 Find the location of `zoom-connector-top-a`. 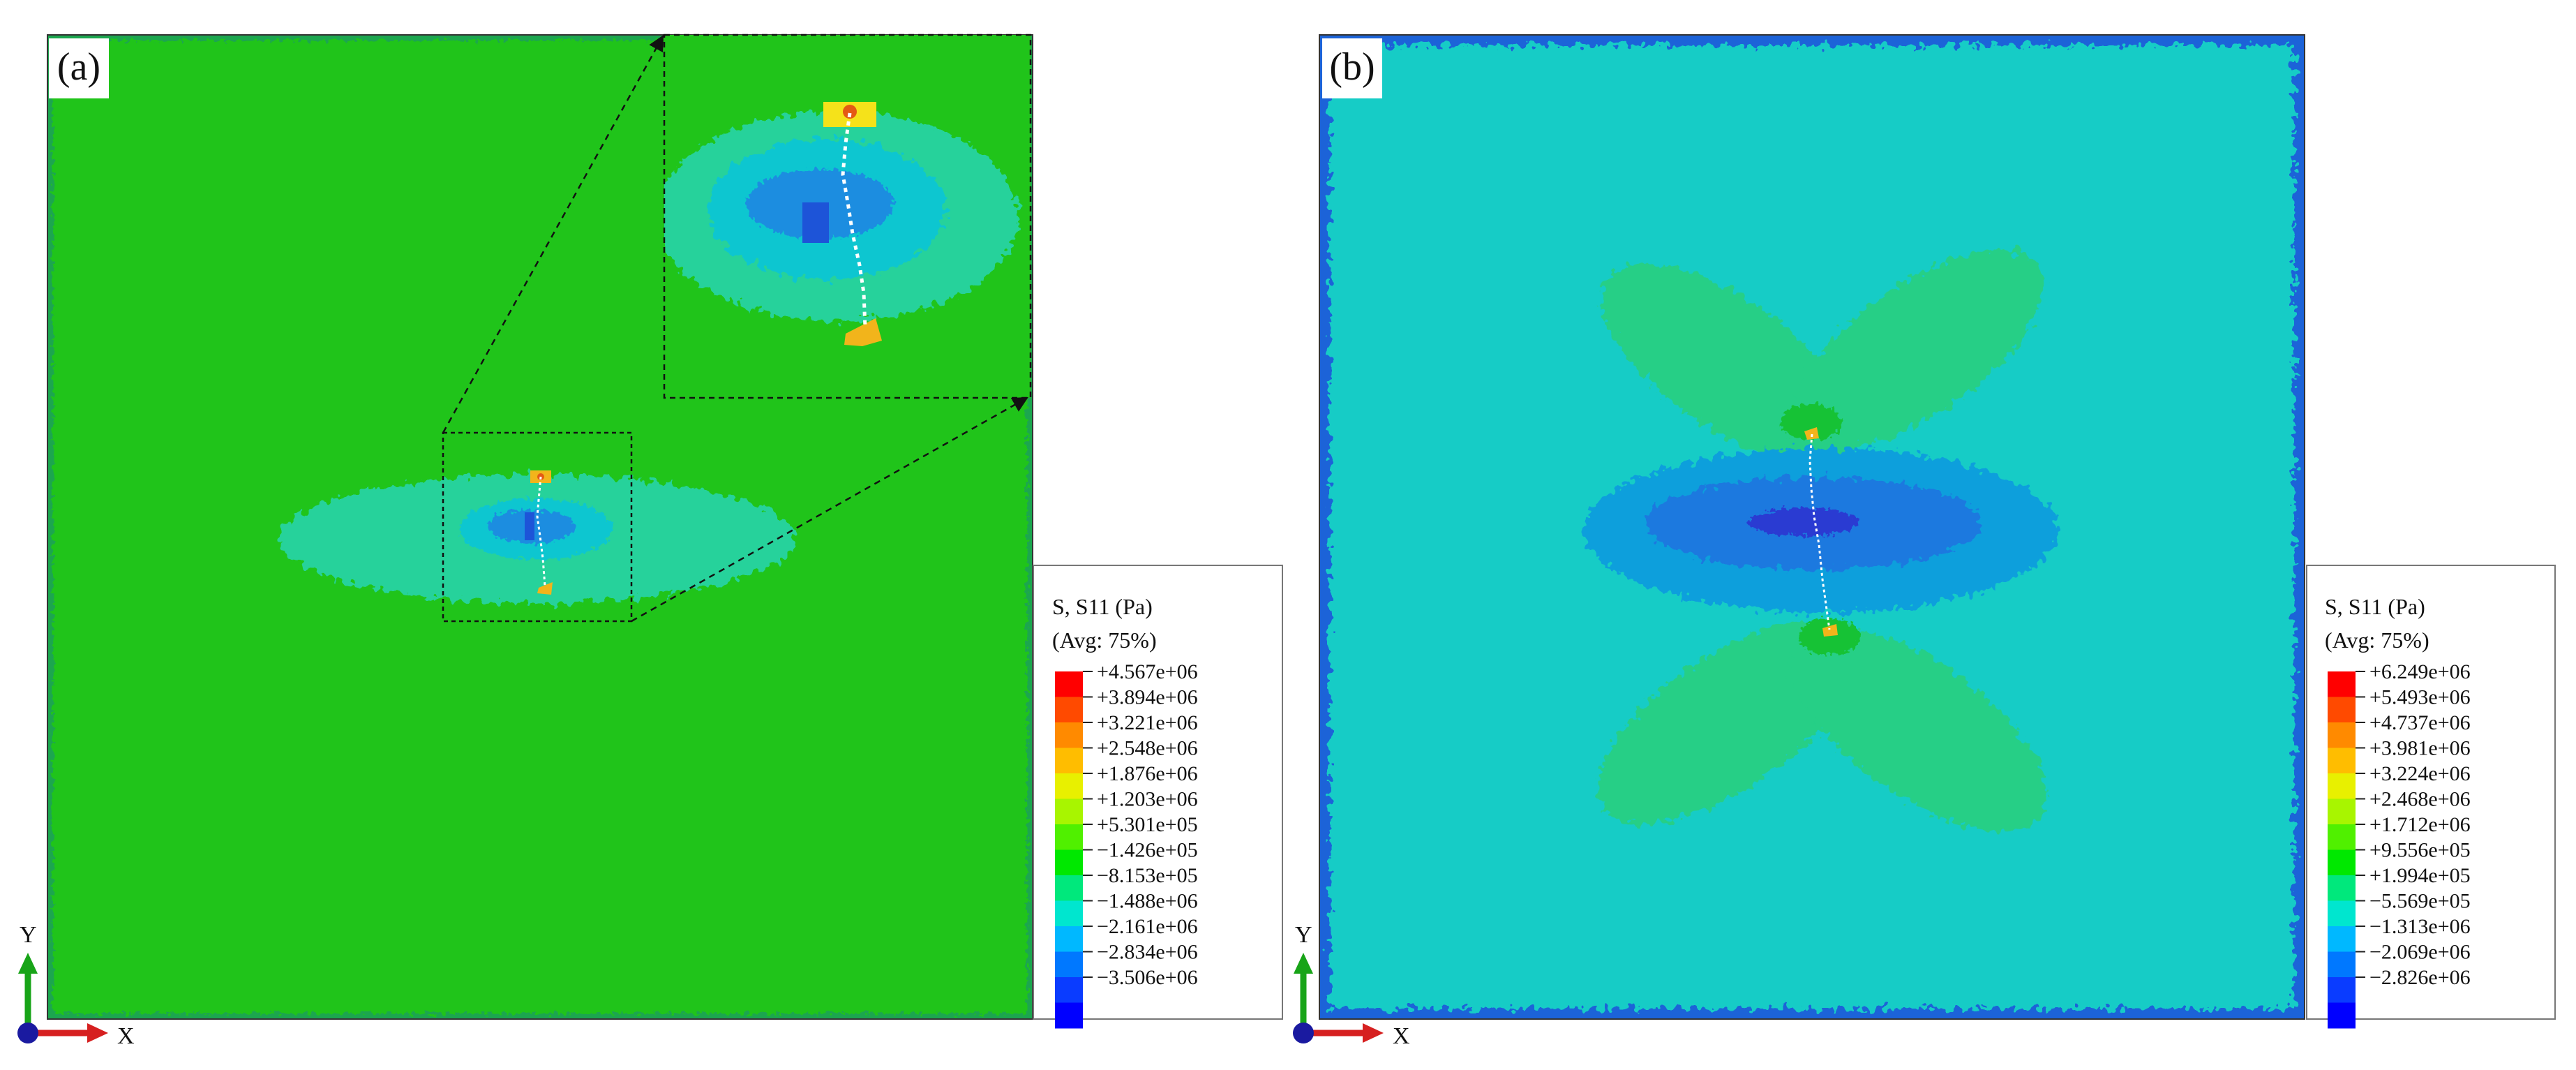

zoom-connector-top-a is located at coordinates (553, 234).